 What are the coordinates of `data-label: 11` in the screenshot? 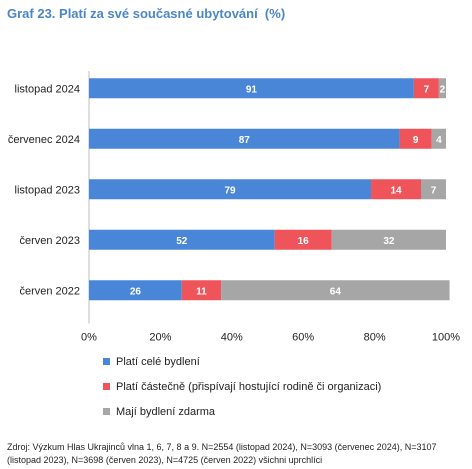 It's located at (201, 291).